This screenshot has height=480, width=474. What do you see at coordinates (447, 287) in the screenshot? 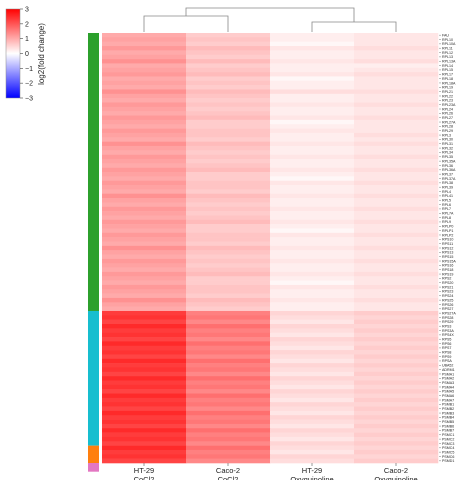
I see `row-label: RPS21` at bounding box center [447, 287].